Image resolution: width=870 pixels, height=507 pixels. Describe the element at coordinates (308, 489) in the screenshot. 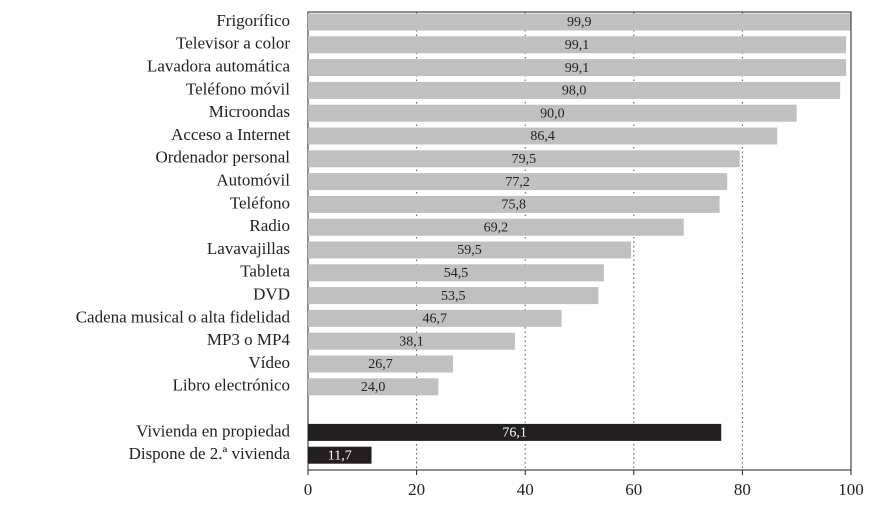

I see `x-tick-label: 0` at that location.